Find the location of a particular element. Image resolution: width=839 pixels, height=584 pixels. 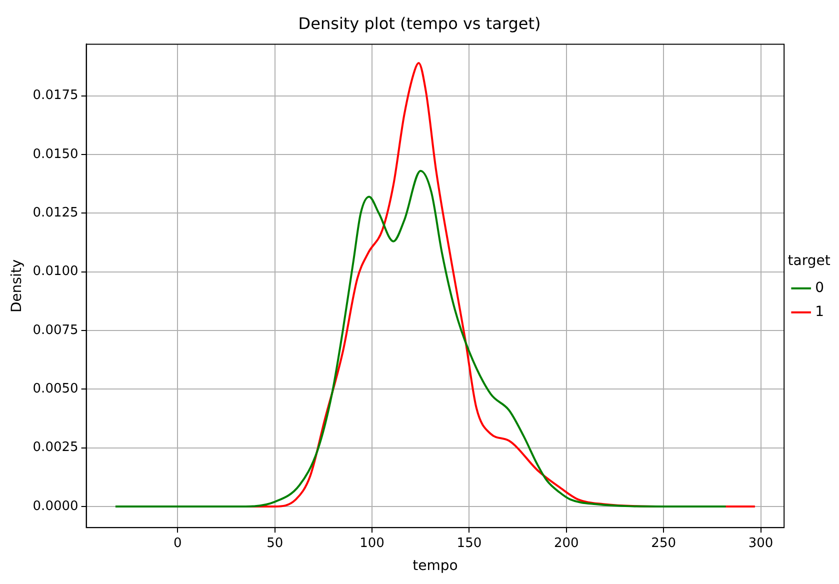

y-tick-label: 0.0075 is located at coordinates (55, 330).